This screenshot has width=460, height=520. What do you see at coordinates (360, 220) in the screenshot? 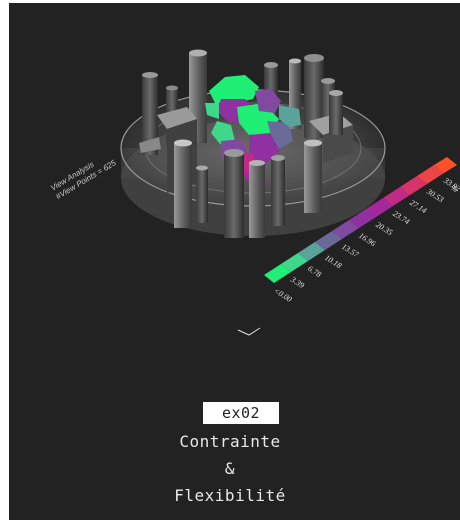
I see `legend-strip` at bounding box center [360, 220].